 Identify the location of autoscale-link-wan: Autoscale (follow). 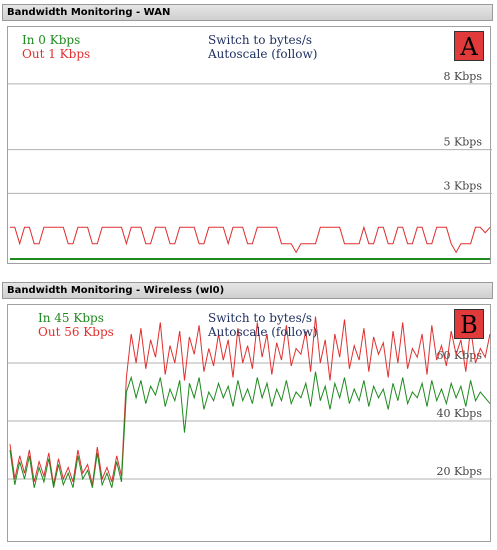
(263, 54).